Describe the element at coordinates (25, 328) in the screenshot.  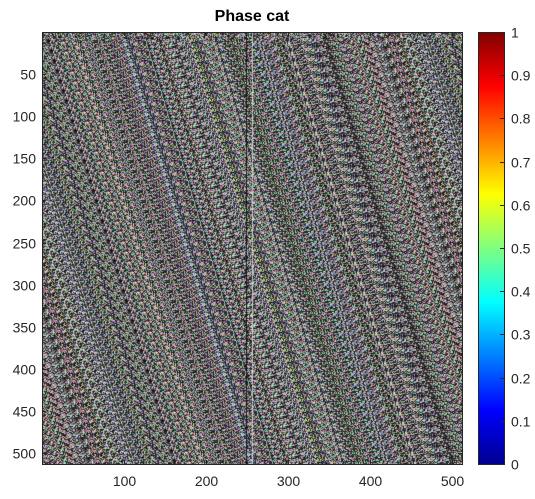
I see `y-tick-label: 350` at that location.